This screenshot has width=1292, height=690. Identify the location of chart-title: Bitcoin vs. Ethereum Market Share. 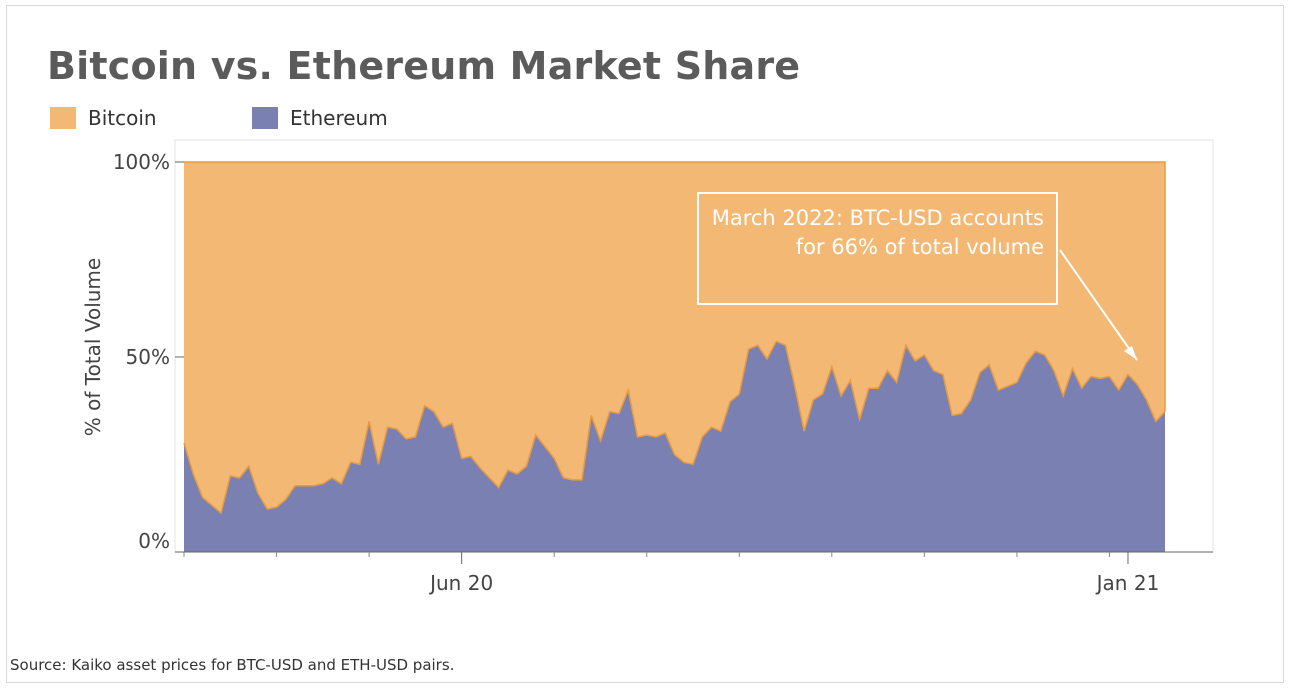
(424, 66).